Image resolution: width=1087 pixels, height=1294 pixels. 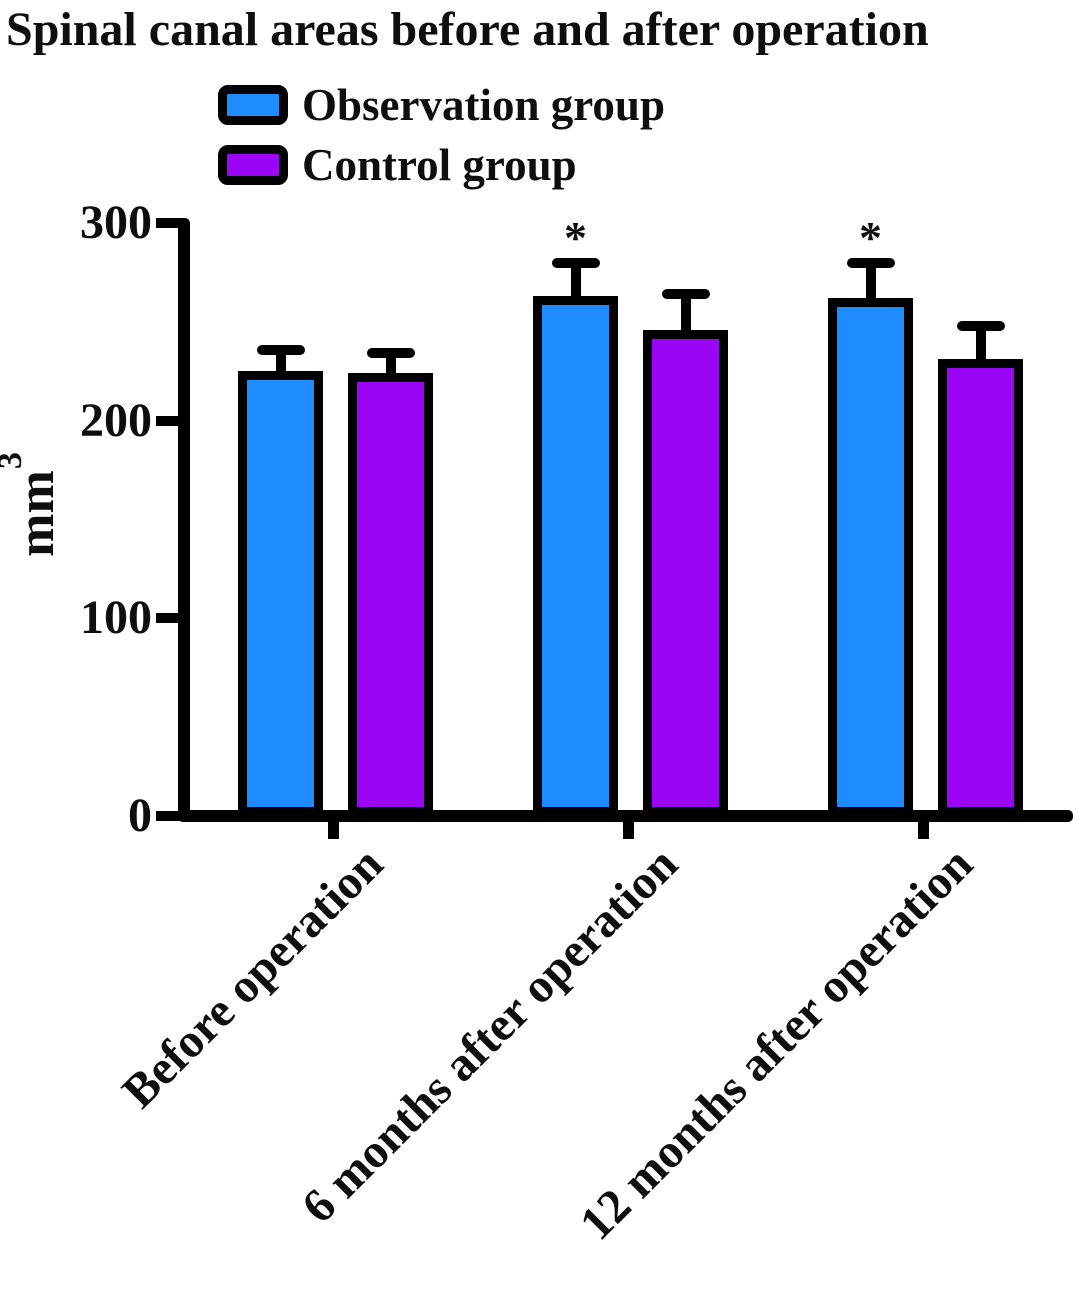 What do you see at coordinates (870, 237) in the screenshot?
I see `significance-asterisk-observation-2: *` at bounding box center [870, 237].